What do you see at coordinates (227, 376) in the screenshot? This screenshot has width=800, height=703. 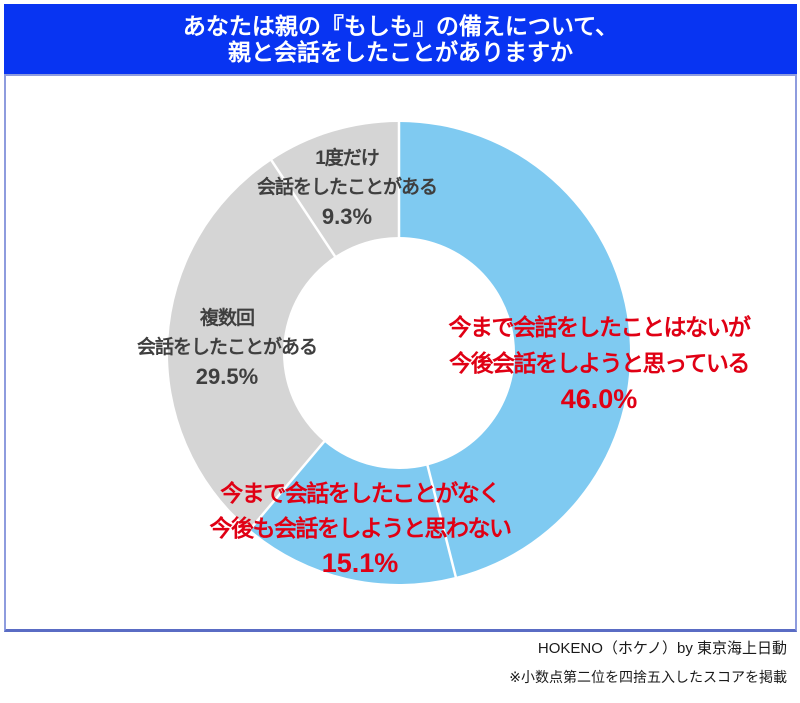 I see `segment-value-label: 29.5%` at bounding box center [227, 376].